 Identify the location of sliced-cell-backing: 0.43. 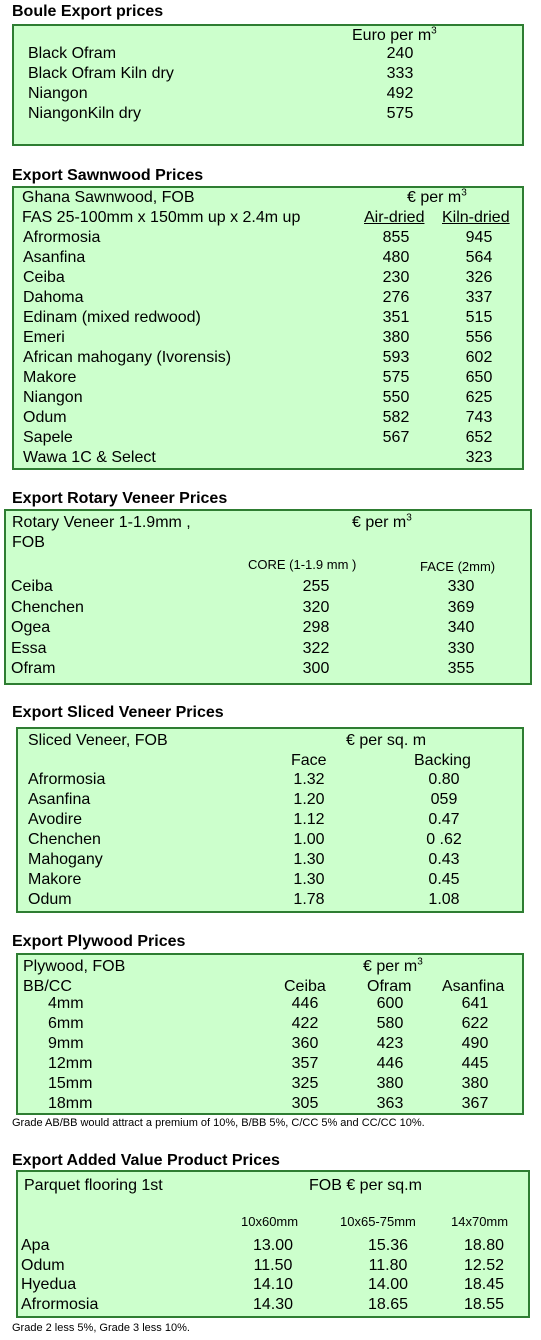
(444, 859).